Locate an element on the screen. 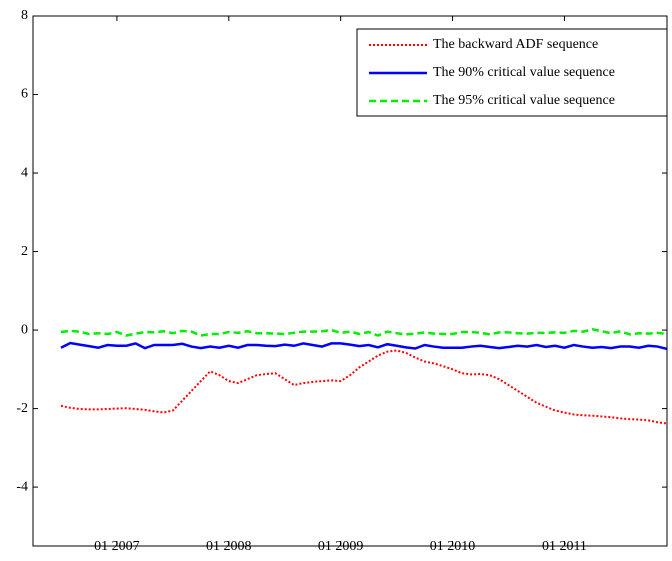  legend-label: The 95% critical value sequence is located at coordinates (524, 100).